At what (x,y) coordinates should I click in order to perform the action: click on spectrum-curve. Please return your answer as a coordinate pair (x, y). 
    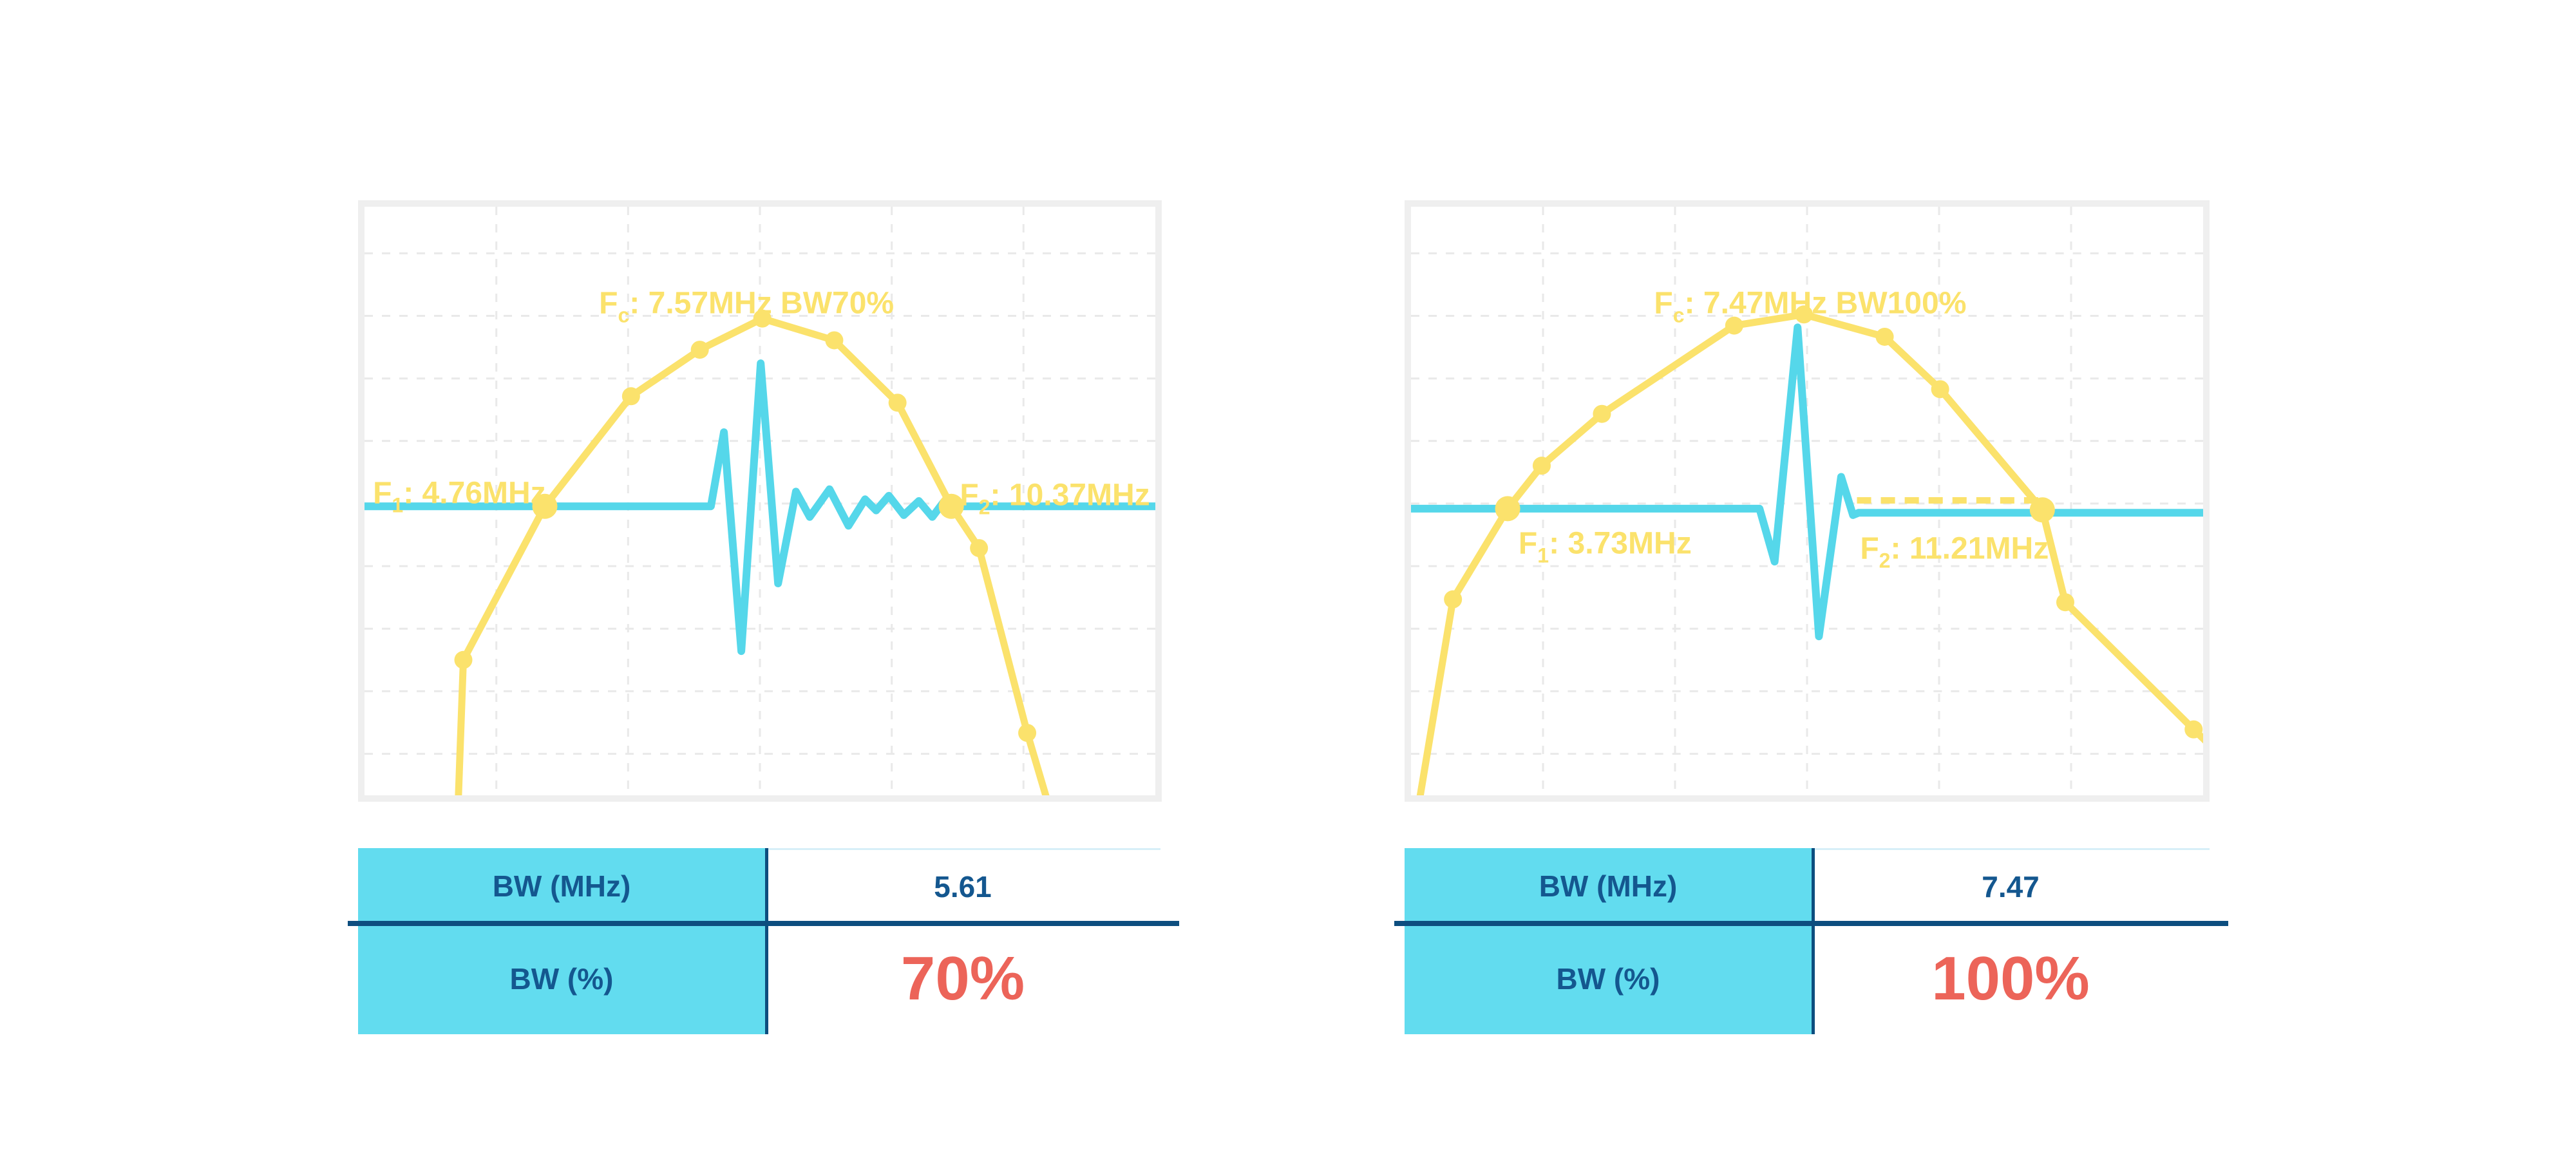
    Looking at the image, I should click on (752, 555).